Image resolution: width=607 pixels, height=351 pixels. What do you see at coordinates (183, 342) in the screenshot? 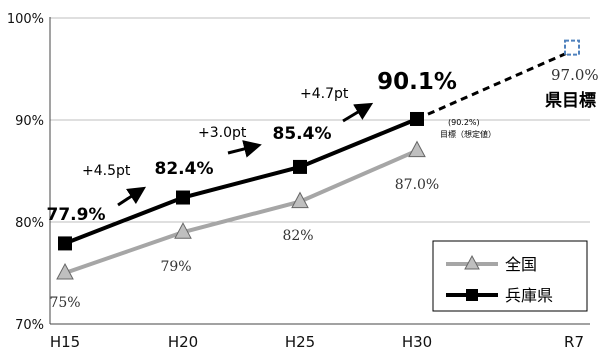
I see `x-tick-label: H20` at bounding box center [183, 342].